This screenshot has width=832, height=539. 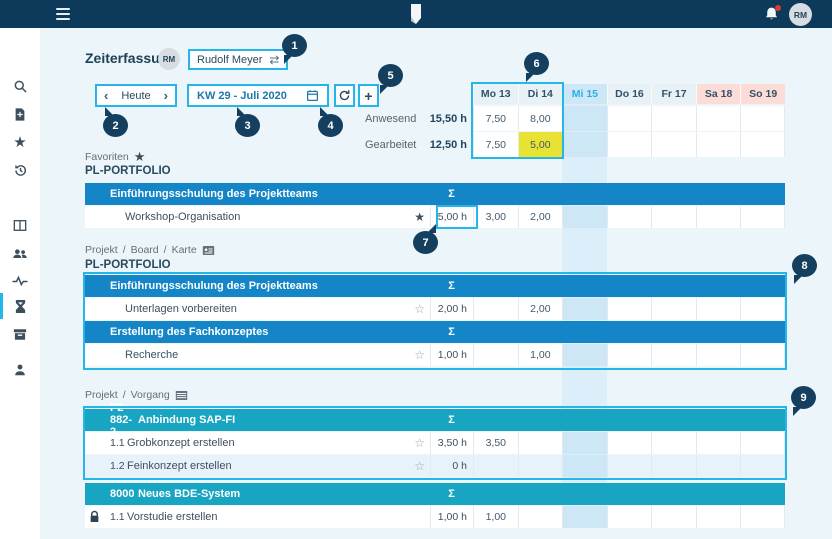 I want to click on breadcrumb-karte: Karte, so click(x=184, y=250).